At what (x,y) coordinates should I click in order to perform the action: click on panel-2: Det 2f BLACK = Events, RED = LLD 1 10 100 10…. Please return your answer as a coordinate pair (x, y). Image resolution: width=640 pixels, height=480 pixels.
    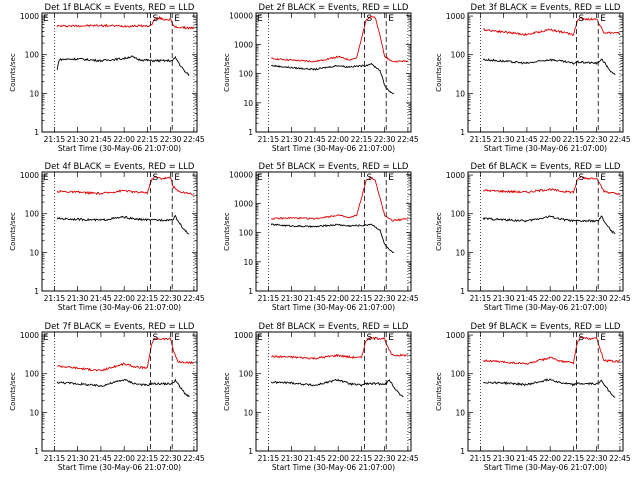
    Looking at the image, I should click on (321, 78).